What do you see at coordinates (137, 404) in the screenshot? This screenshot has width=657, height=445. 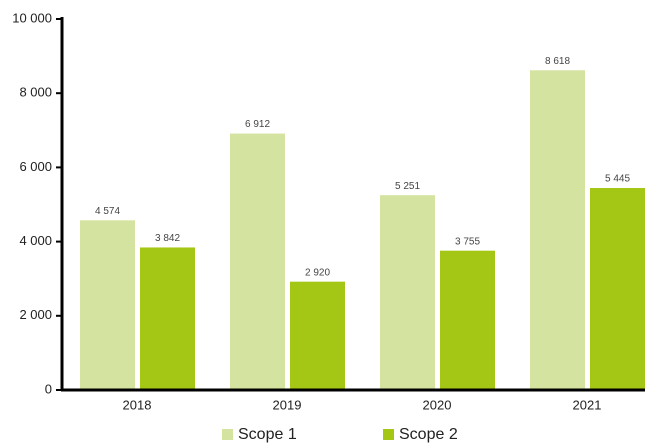 I see `x-tick-label: 2018` at bounding box center [137, 404].